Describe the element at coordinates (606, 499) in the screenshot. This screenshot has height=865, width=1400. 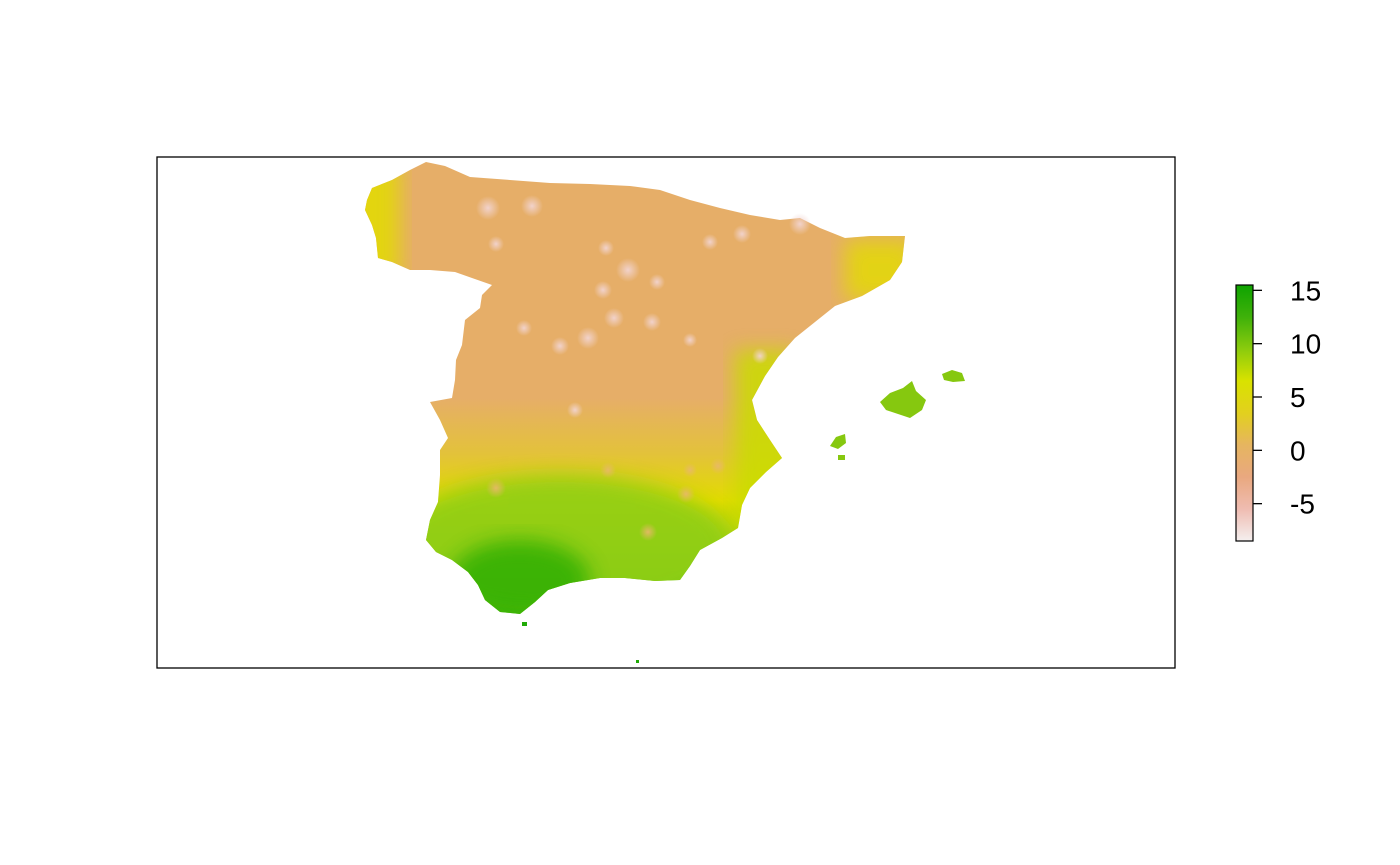
I see `hot-spots` at that location.